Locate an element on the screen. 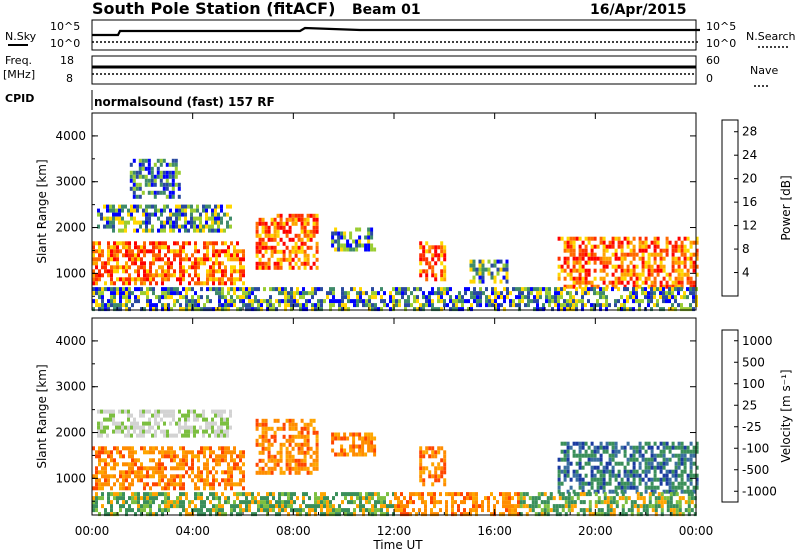 The height and width of the screenshot is (554, 800). x-tick-label: 00:00 is located at coordinates (696, 531).